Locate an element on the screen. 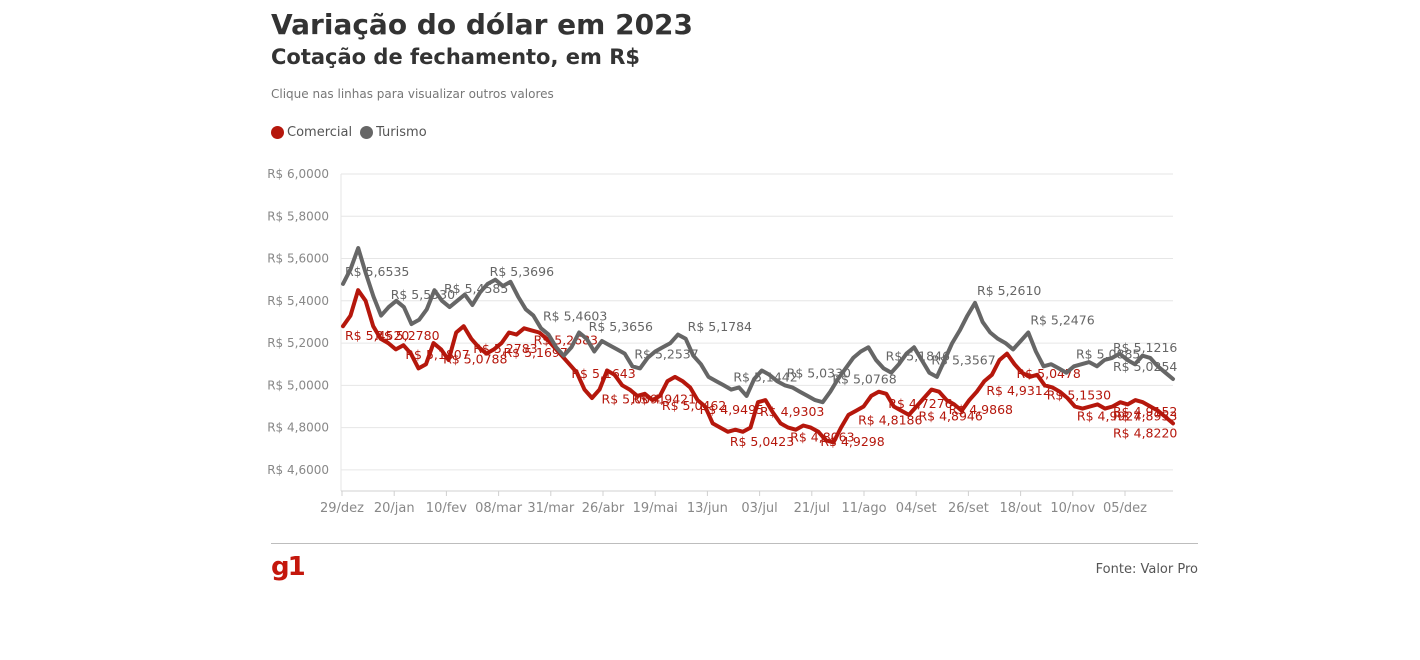 This screenshot has width=1420, height=660. data-label: R$ 4,8063 is located at coordinates (822, 437).